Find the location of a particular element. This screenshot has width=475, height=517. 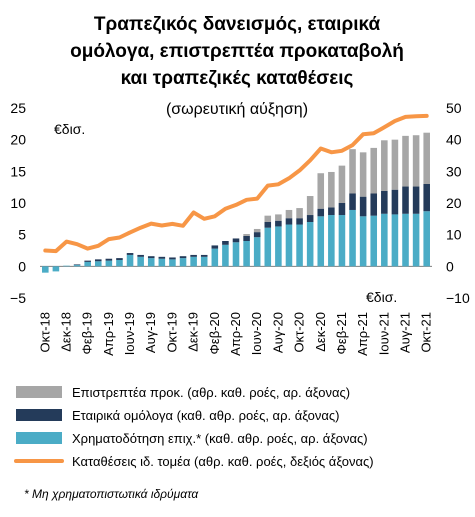

right-axis: −10 0 10 20 30 40 50 is located at coordinates (458, 203).